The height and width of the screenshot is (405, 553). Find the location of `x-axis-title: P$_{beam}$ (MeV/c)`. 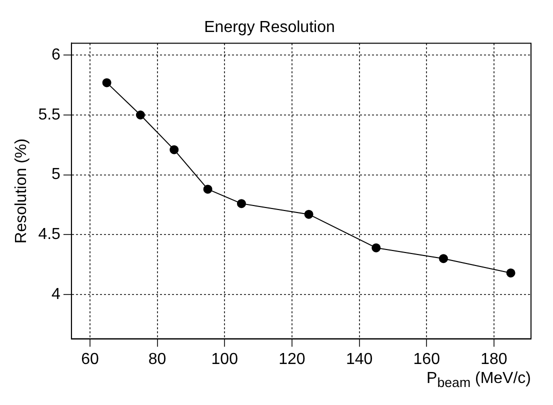

x-axis-title: P$_{beam}$ (MeV/c) is located at coordinates (478, 380).